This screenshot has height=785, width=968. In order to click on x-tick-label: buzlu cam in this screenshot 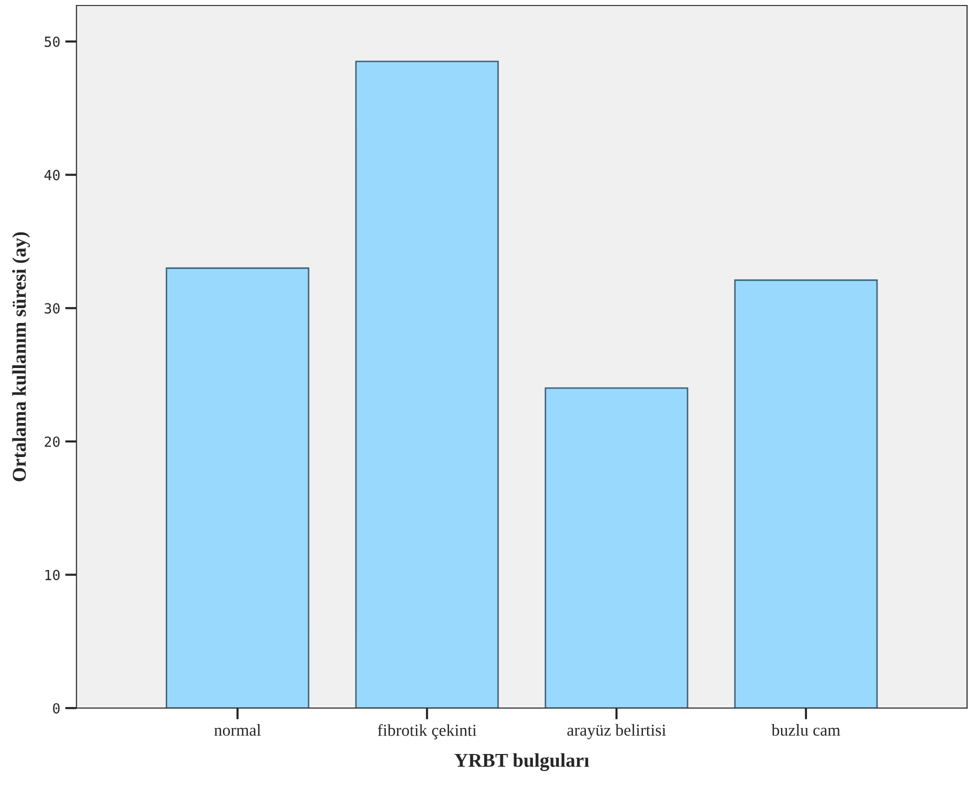, I will do `click(805, 730)`.